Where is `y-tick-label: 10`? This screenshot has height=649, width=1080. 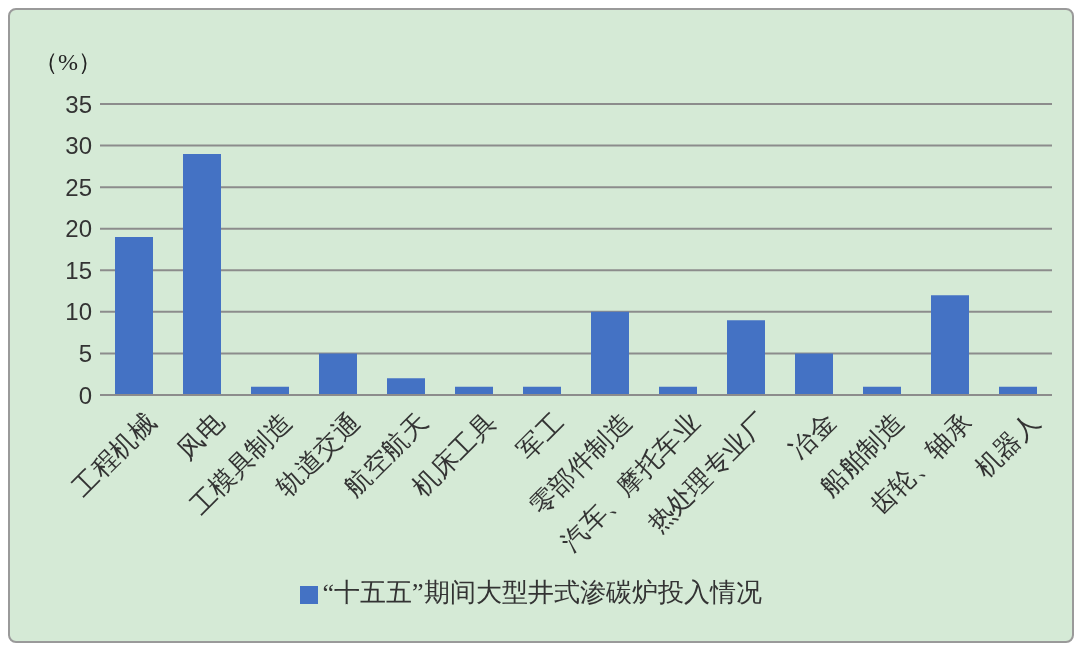
y-tick-label: 10 is located at coordinates (78, 312).